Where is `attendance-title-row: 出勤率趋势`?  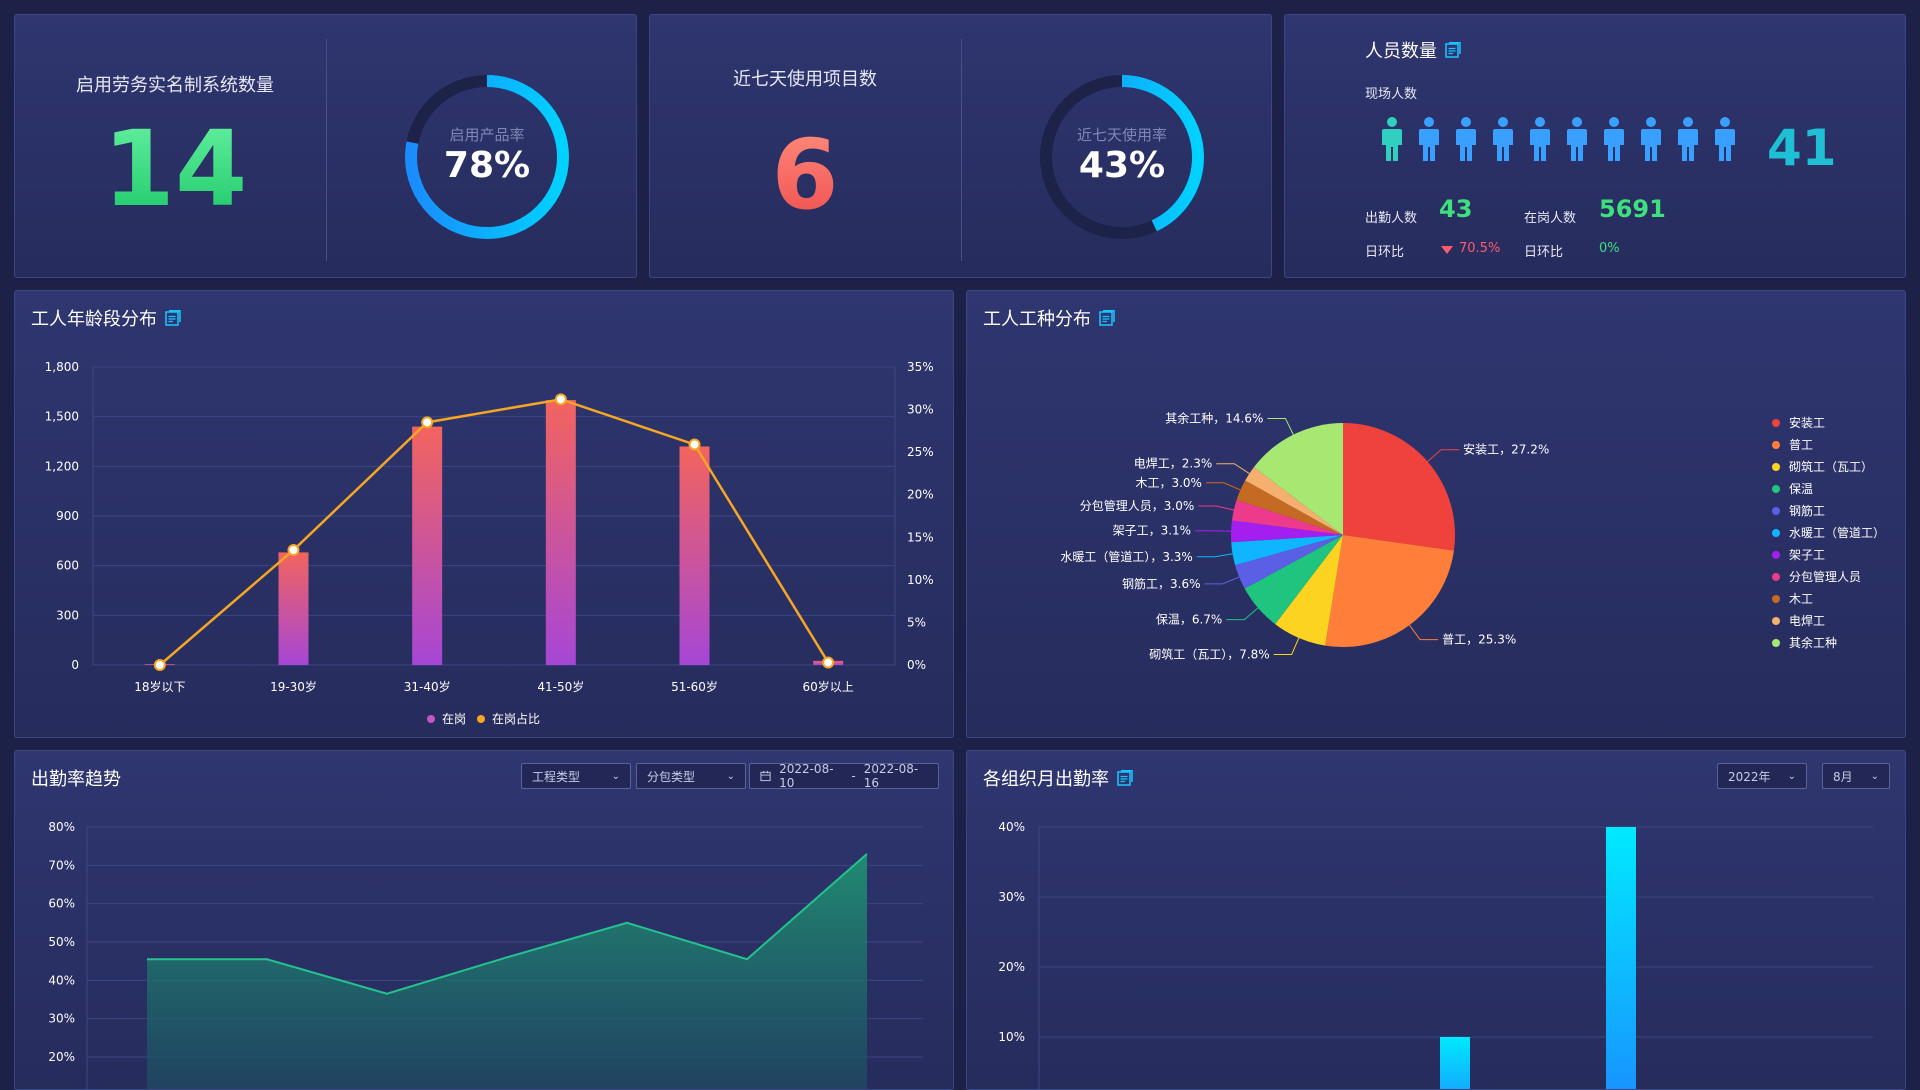
attendance-title-row: 出勤率趋势 is located at coordinates (76, 778).